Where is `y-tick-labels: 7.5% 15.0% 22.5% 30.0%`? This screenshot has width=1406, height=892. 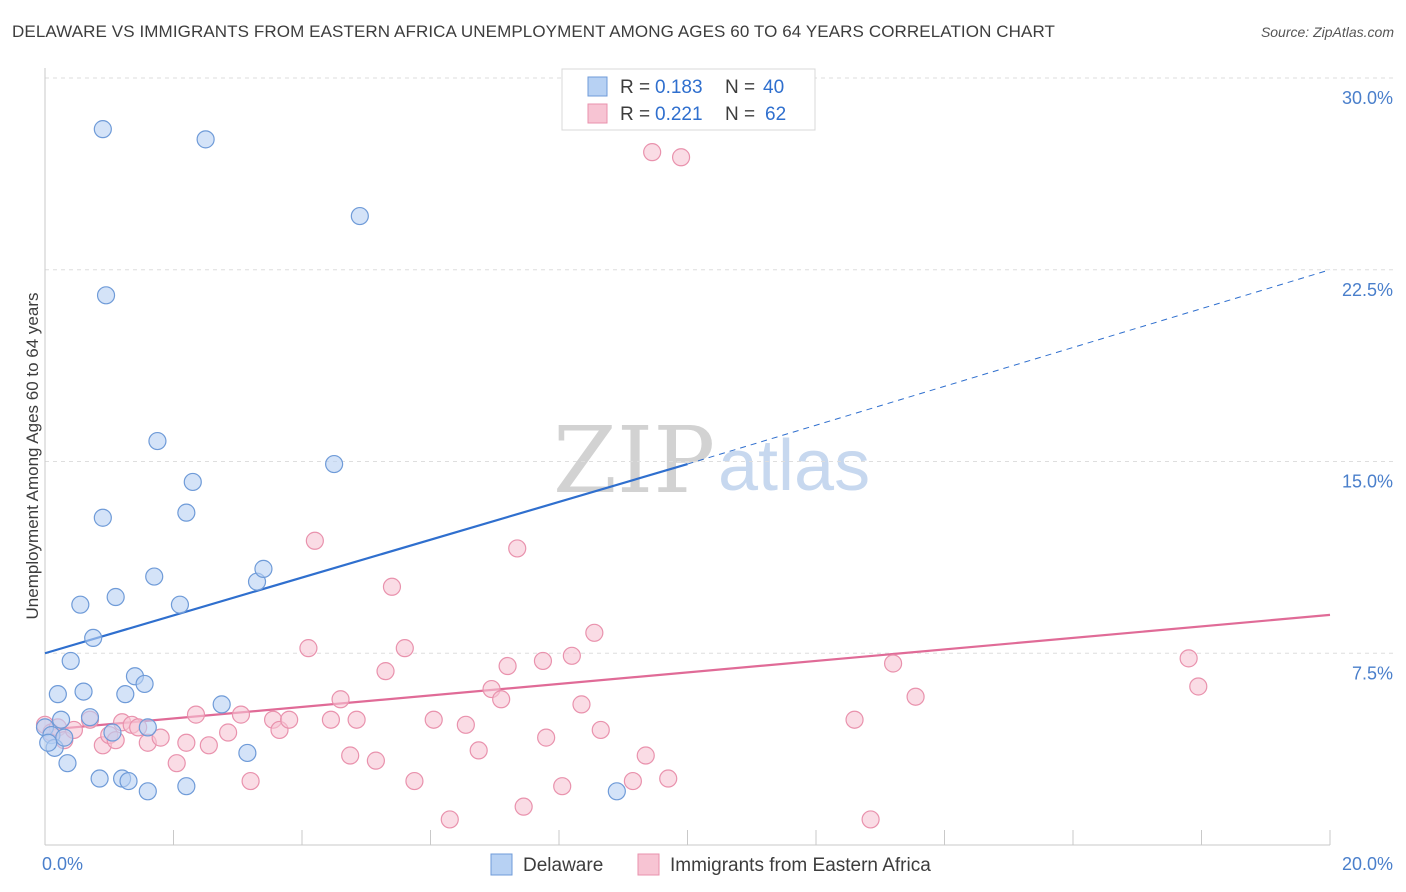
y-tick-labels: 7.5% 15.0% 22.5% 30.0% is located at coordinates (1367, 385).